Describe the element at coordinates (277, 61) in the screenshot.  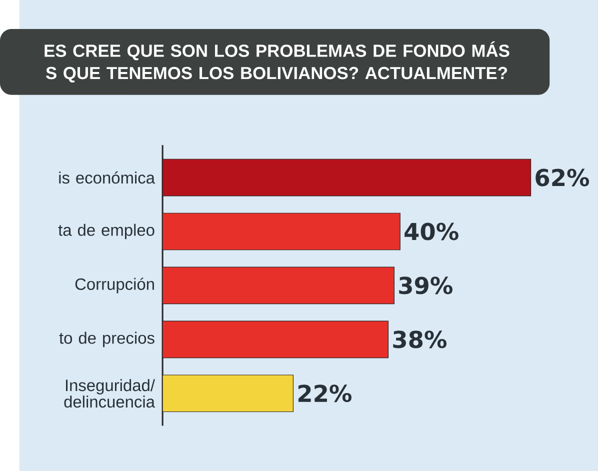
I see `chart-title: ES CREE QUE SON LOS PROBLEMAS DE FONDO MÁS S QUE TENEMOS LOS BOLIVIANOS? ACTUALMENTE?` at that location.